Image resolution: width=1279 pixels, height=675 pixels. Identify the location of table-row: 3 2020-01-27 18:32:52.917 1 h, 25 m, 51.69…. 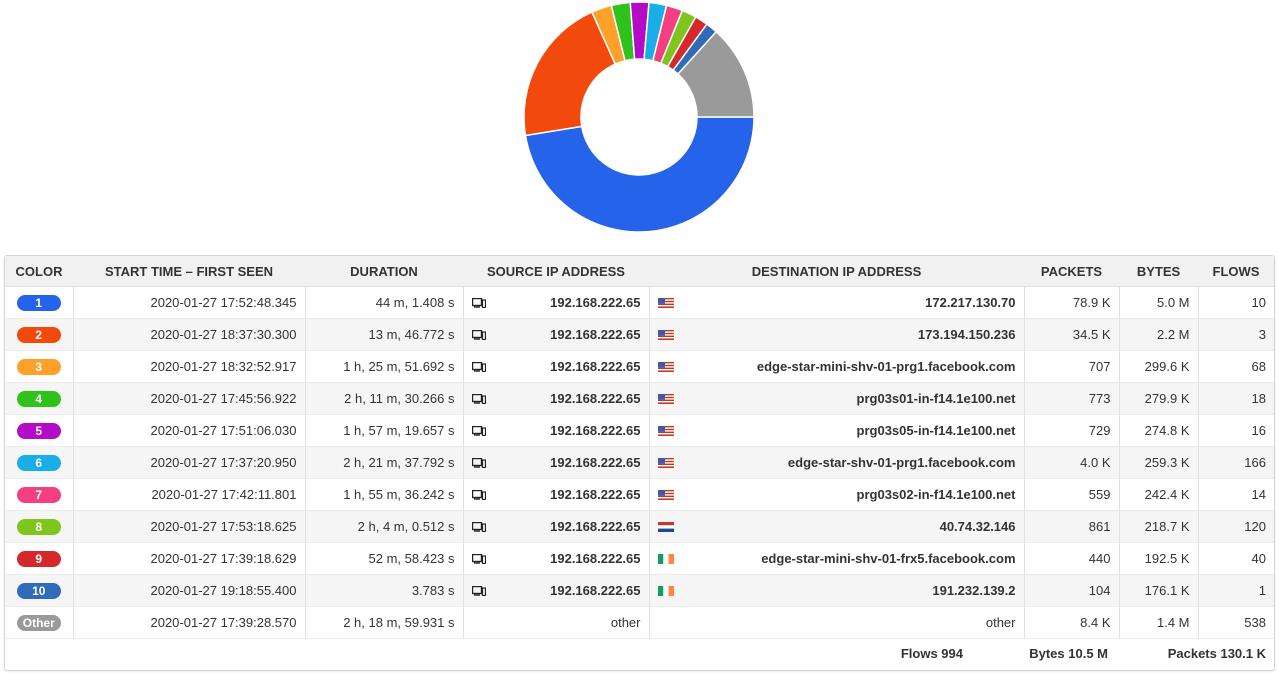
(639, 366).